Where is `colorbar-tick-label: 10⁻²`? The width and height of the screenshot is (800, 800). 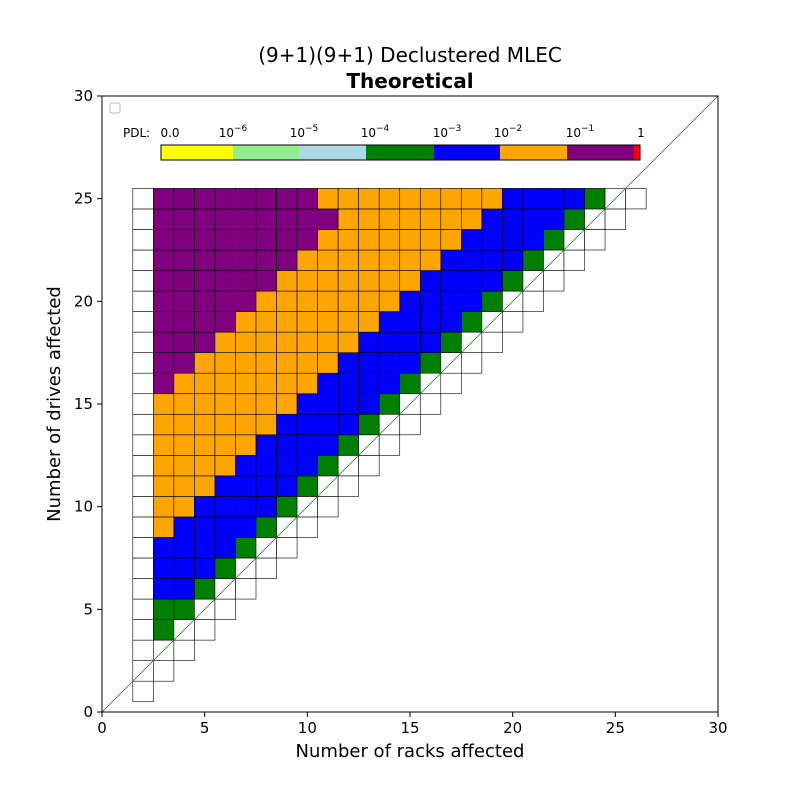
colorbar-tick-label: 10⁻² is located at coordinates (508, 132).